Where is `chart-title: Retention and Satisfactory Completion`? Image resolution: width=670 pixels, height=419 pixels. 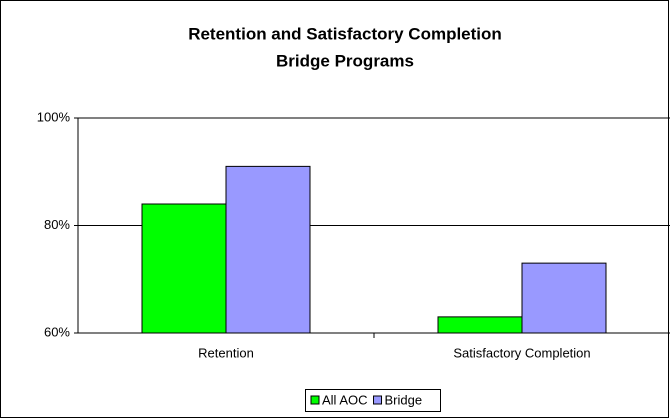
chart-title: Retention and Satisfactory Completion is located at coordinates (345, 33).